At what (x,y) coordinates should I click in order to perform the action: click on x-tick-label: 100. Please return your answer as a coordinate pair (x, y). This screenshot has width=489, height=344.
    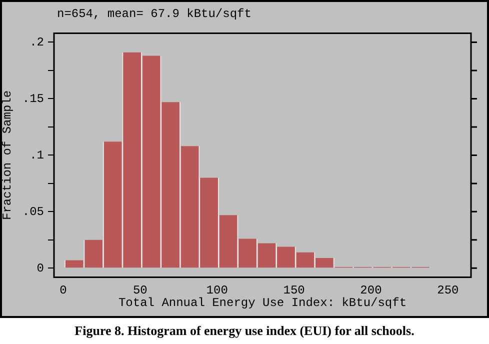
    Looking at the image, I should click on (217, 291).